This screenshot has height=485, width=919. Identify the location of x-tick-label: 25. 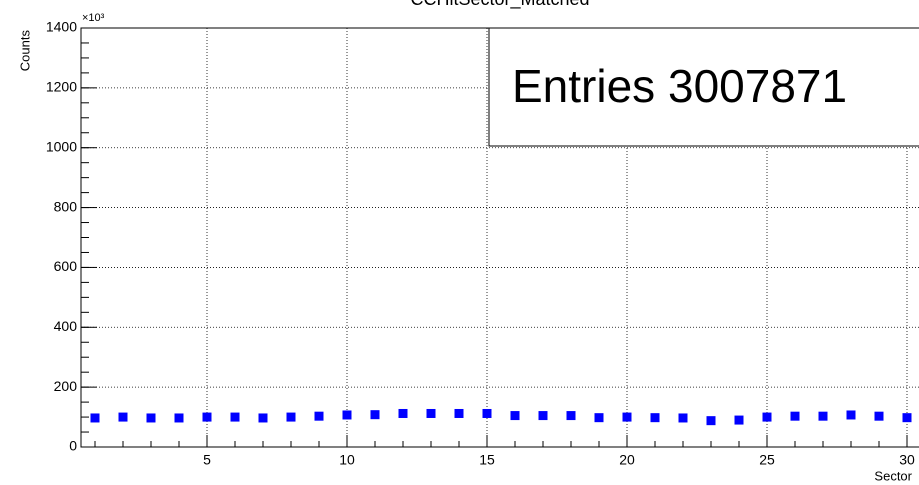
(767, 460).